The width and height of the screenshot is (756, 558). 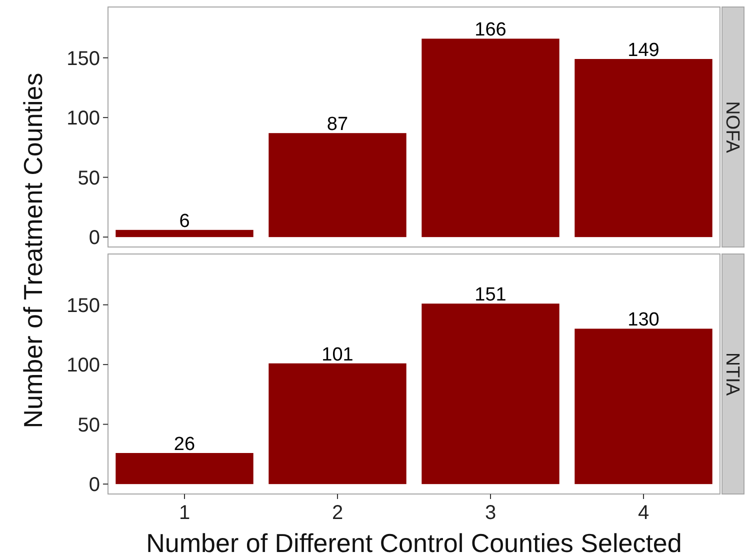 I want to click on x-tick-label: 3, so click(x=490, y=513).